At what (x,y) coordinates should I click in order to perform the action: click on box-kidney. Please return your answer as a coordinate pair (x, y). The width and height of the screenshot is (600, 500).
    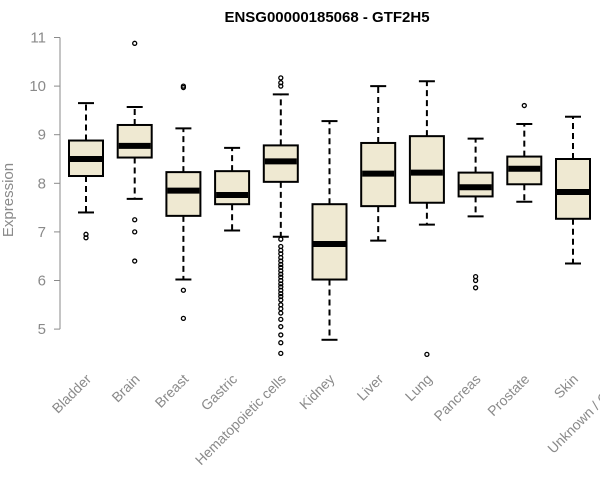
    Looking at the image, I should click on (329, 230).